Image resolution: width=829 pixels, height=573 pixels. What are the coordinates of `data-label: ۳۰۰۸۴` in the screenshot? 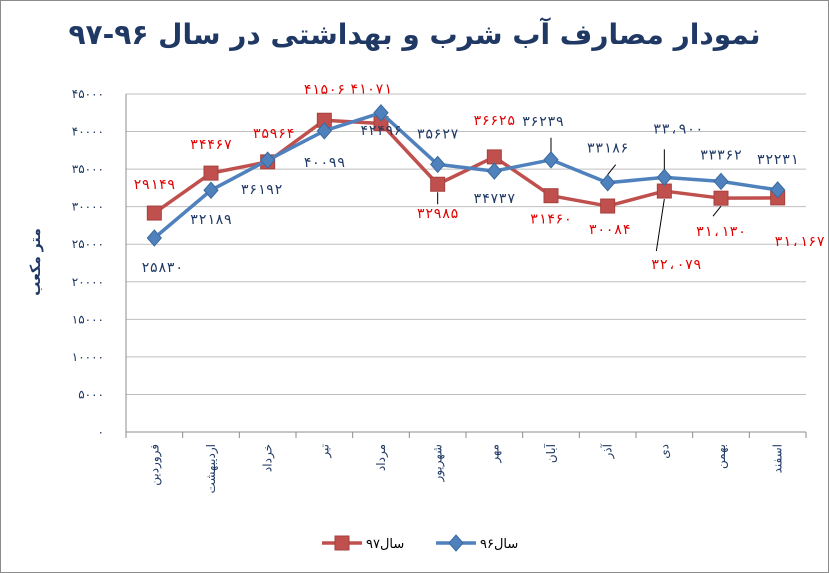 It's located at (610, 230).